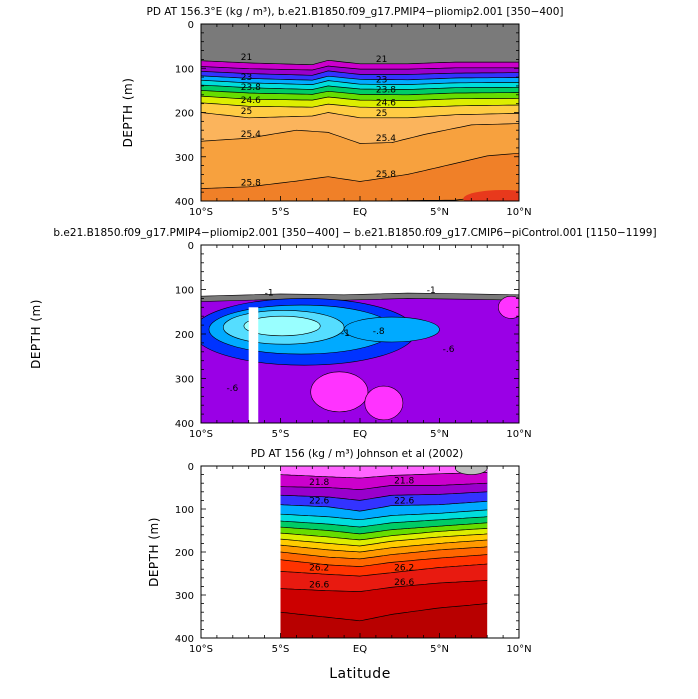 The image size is (698, 699). What do you see at coordinates (357, 454) in the screenshot?
I see `chart-title: PD AT 156 (kg / m³) Johnson et al (2002)` at bounding box center [357, 454].